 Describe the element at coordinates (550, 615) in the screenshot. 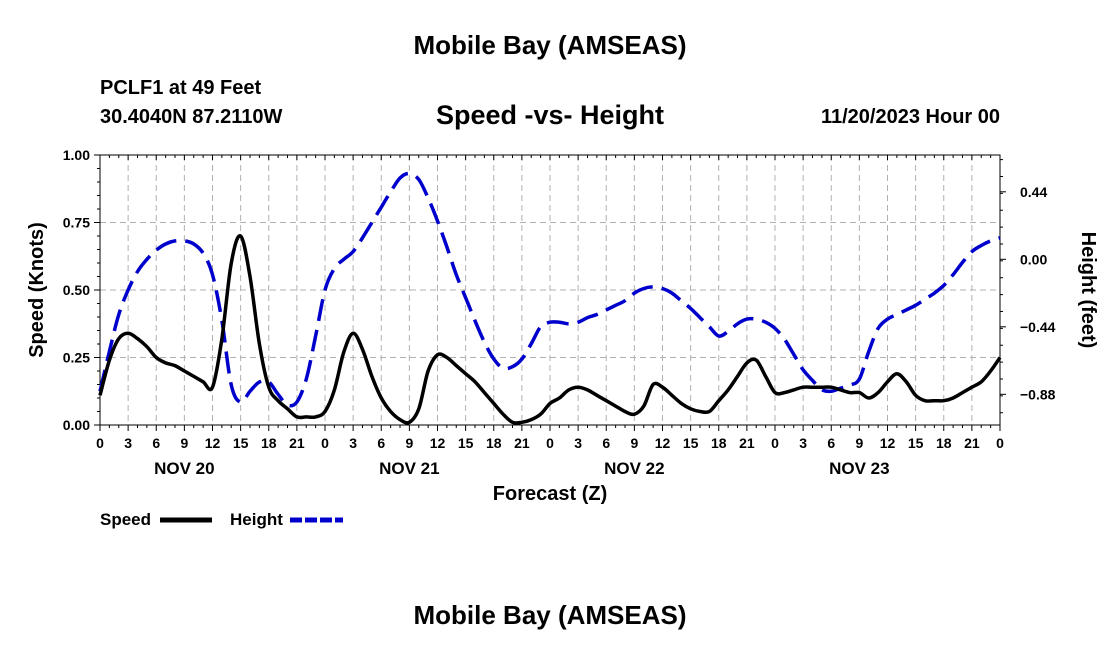

I see `footer-title: Mobile Bay (AMSEAS)` at that location.